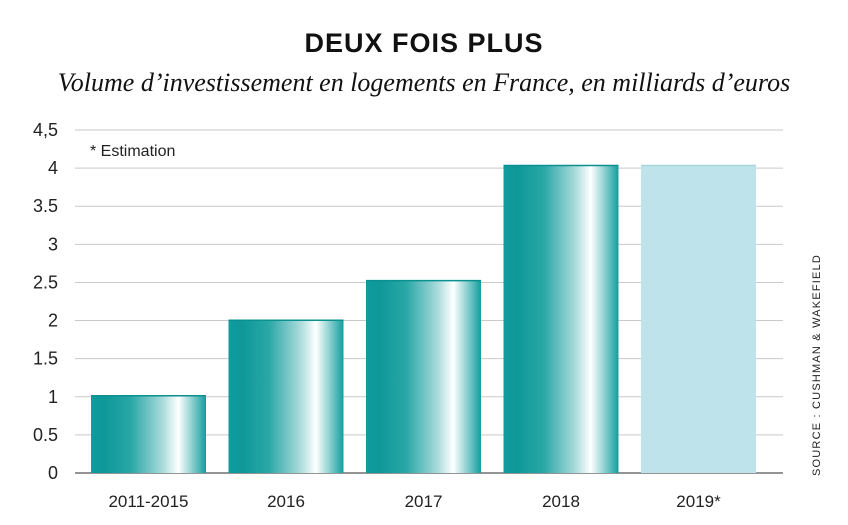 The height and width of the screenshot is (525, 848). Describe the element at coordinates (53, 473) in the screenshot. I see `y-tick-label: 0` at that location.